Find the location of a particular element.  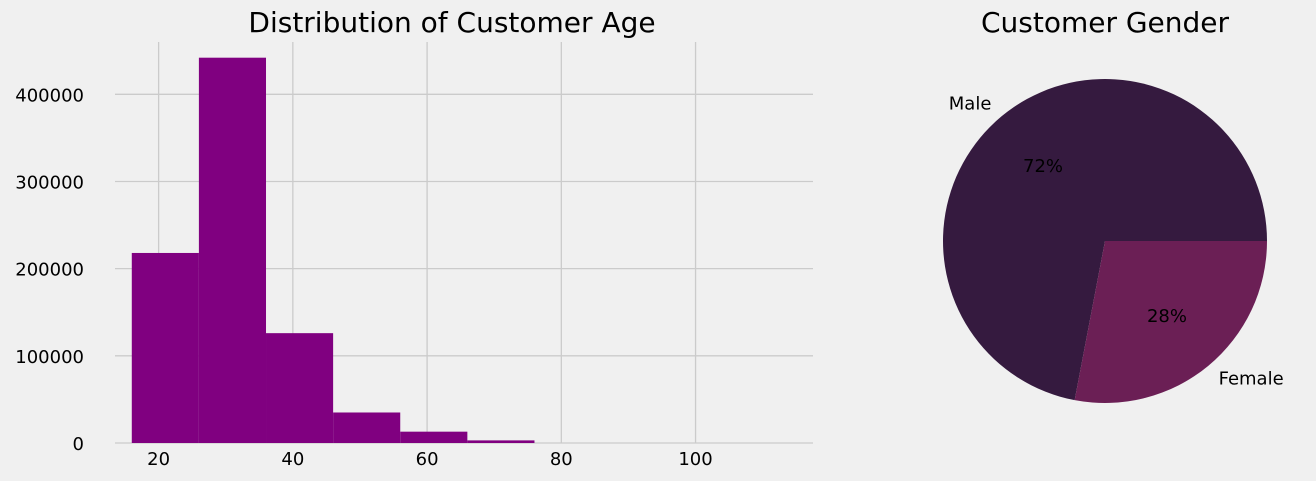

pie-label-male: Male is located at coordinates (970, 104).